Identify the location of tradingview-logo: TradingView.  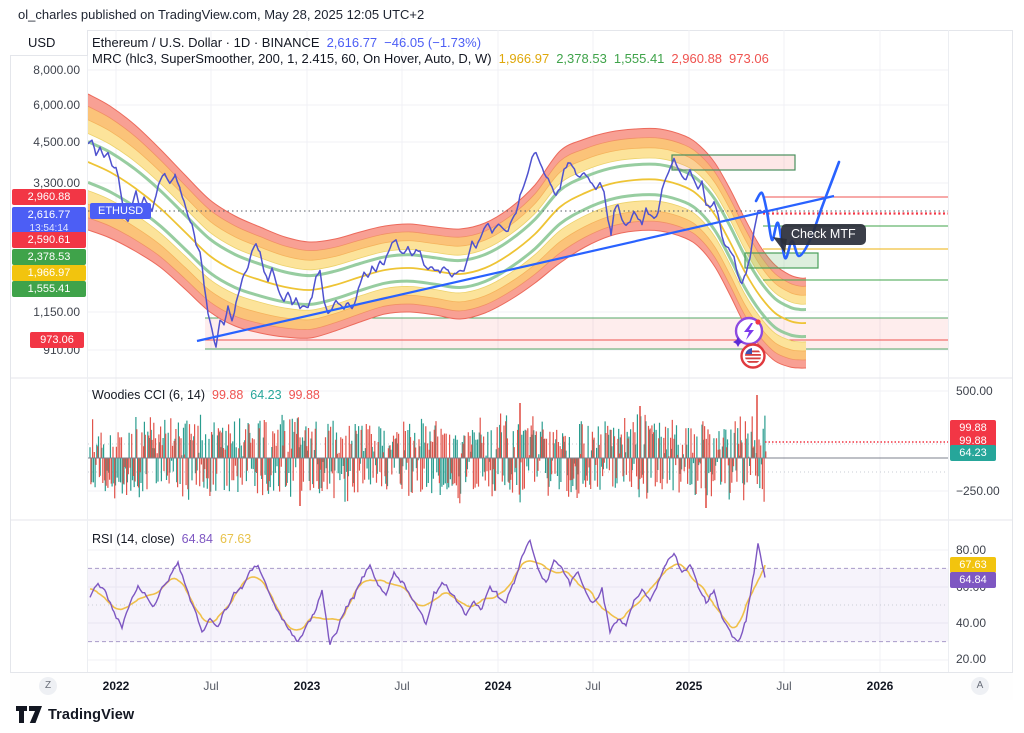
(75, 714).